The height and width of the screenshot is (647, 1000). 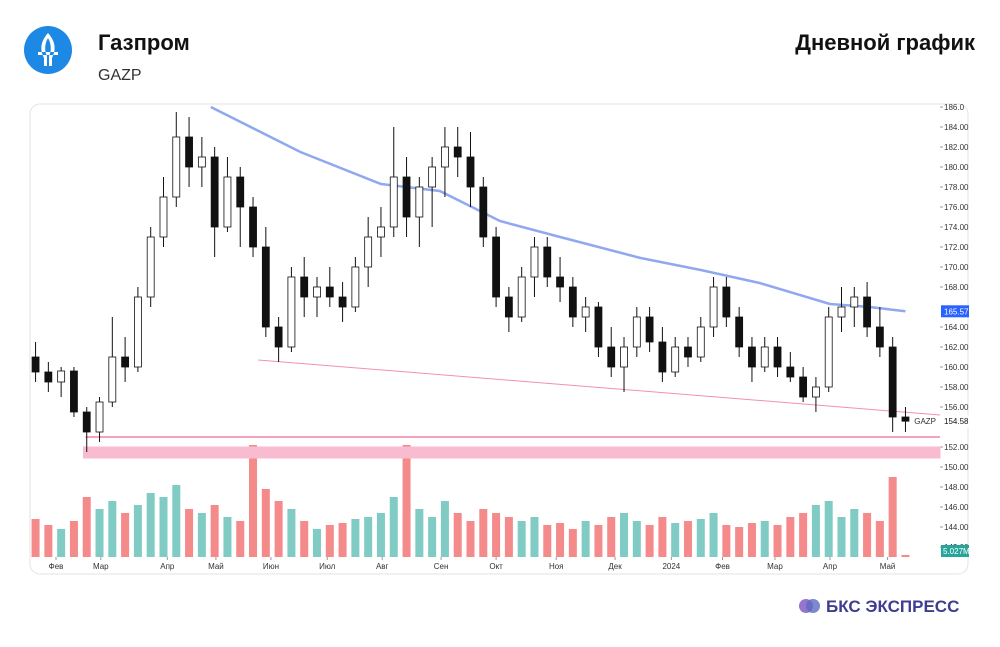 I want to click on logo, so click(x=48, y=50).